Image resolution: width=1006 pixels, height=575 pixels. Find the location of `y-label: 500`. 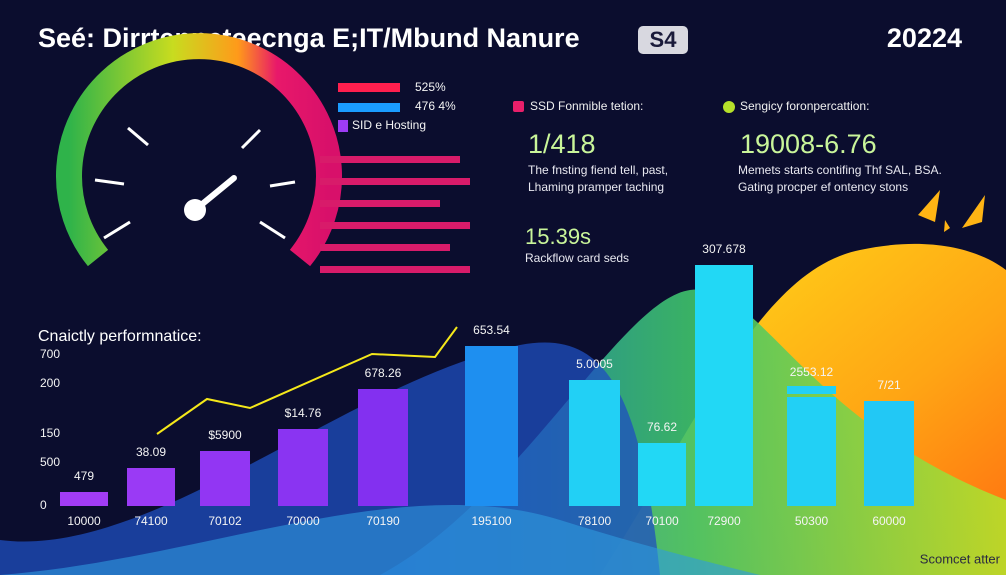

y-label: 500 is located at coordinates (50, 462).